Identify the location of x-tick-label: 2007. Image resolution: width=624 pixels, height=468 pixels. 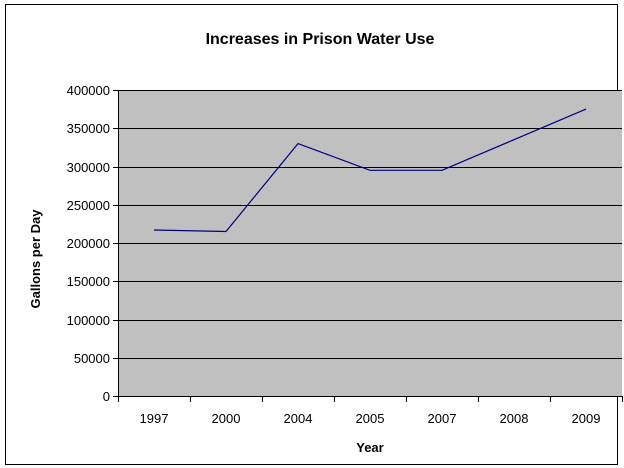
(442, 418).